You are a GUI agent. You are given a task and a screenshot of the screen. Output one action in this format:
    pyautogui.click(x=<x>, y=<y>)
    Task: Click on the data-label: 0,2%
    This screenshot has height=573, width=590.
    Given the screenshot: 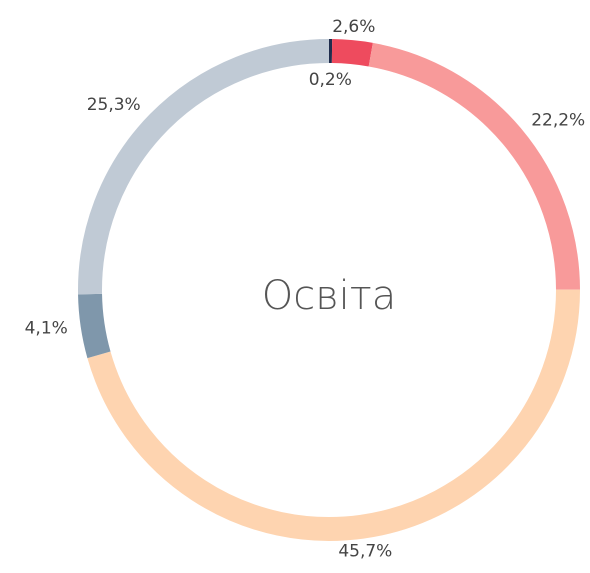 What is the action you would take?
    pyautogui.click(x=330, y=80)
    